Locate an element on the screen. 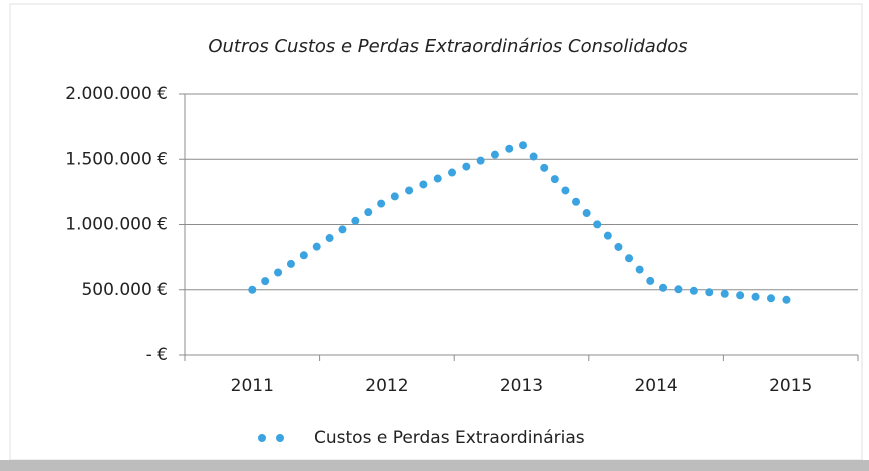 The image size is (869, 471). x-tick-label: 2014 is located at coordinates (655, 386).